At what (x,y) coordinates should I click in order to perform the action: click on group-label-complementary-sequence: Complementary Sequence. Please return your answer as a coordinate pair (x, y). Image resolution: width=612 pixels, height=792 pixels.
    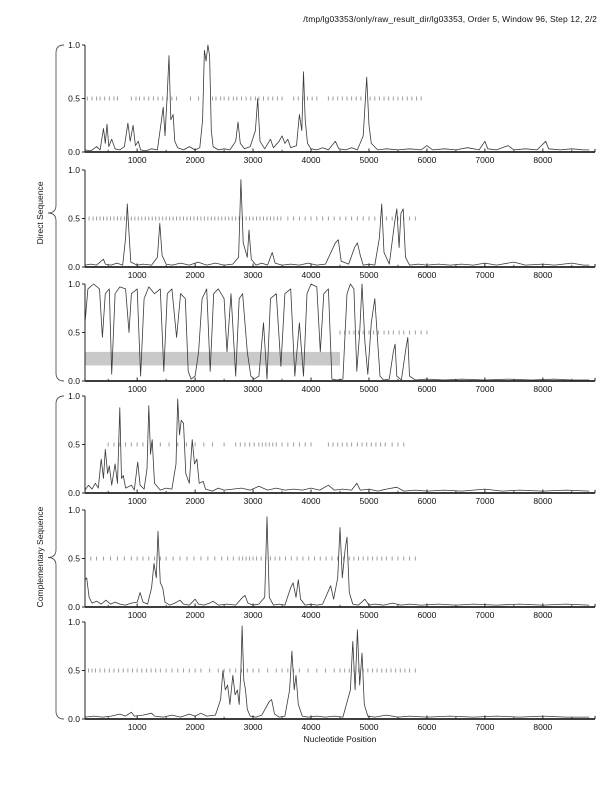
    Looking at the image, I should click on (40, 557).